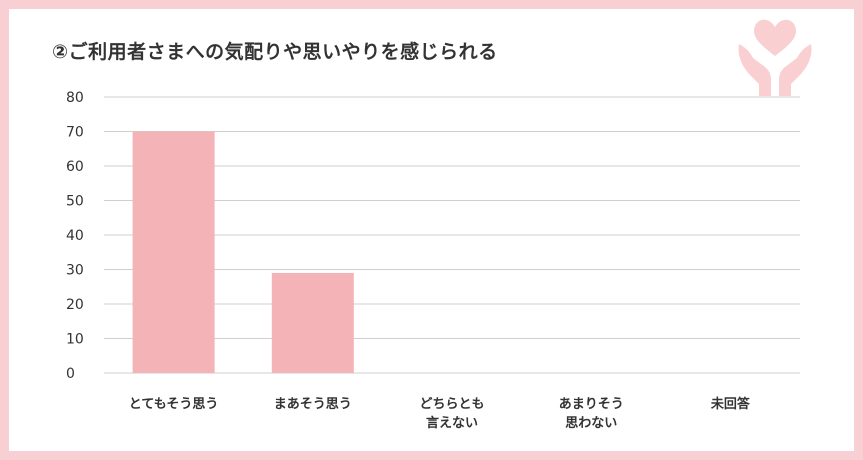 The image size is (863, 460). I want to click on x-tick-label: 未回答, so click(730, 404).